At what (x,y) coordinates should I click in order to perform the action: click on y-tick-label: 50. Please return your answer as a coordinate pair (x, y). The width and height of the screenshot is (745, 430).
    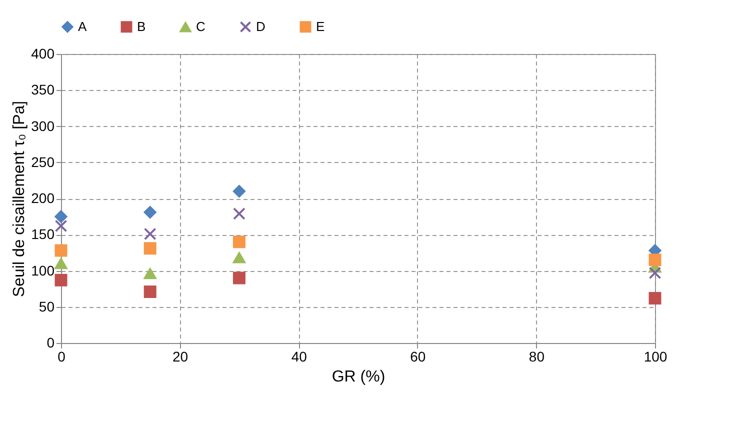
    Looking at the image, I should click on (46, 306).